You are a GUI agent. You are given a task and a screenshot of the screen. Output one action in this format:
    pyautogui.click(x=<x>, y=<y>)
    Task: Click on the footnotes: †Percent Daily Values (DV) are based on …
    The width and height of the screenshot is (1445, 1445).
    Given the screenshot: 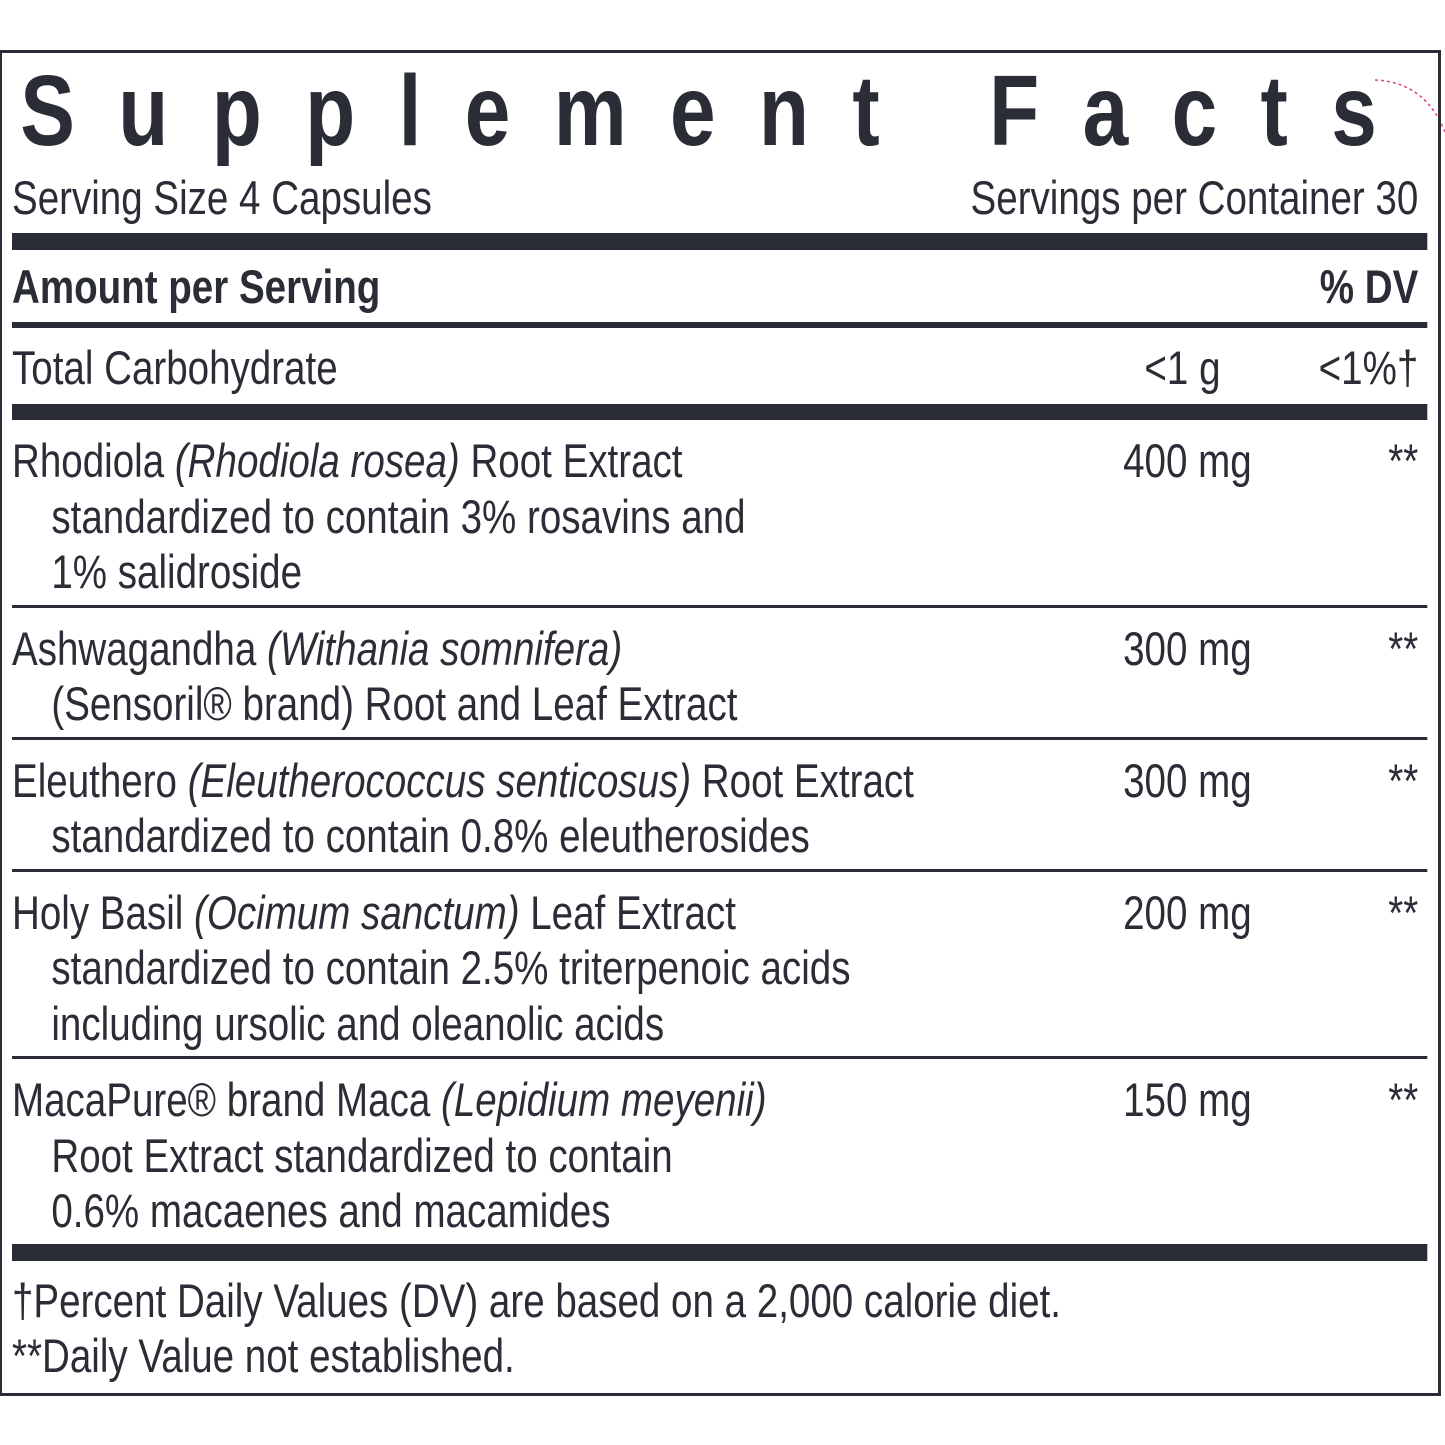 What is the action you would take?
    pyautogui.click(x=719, y=1322)
    